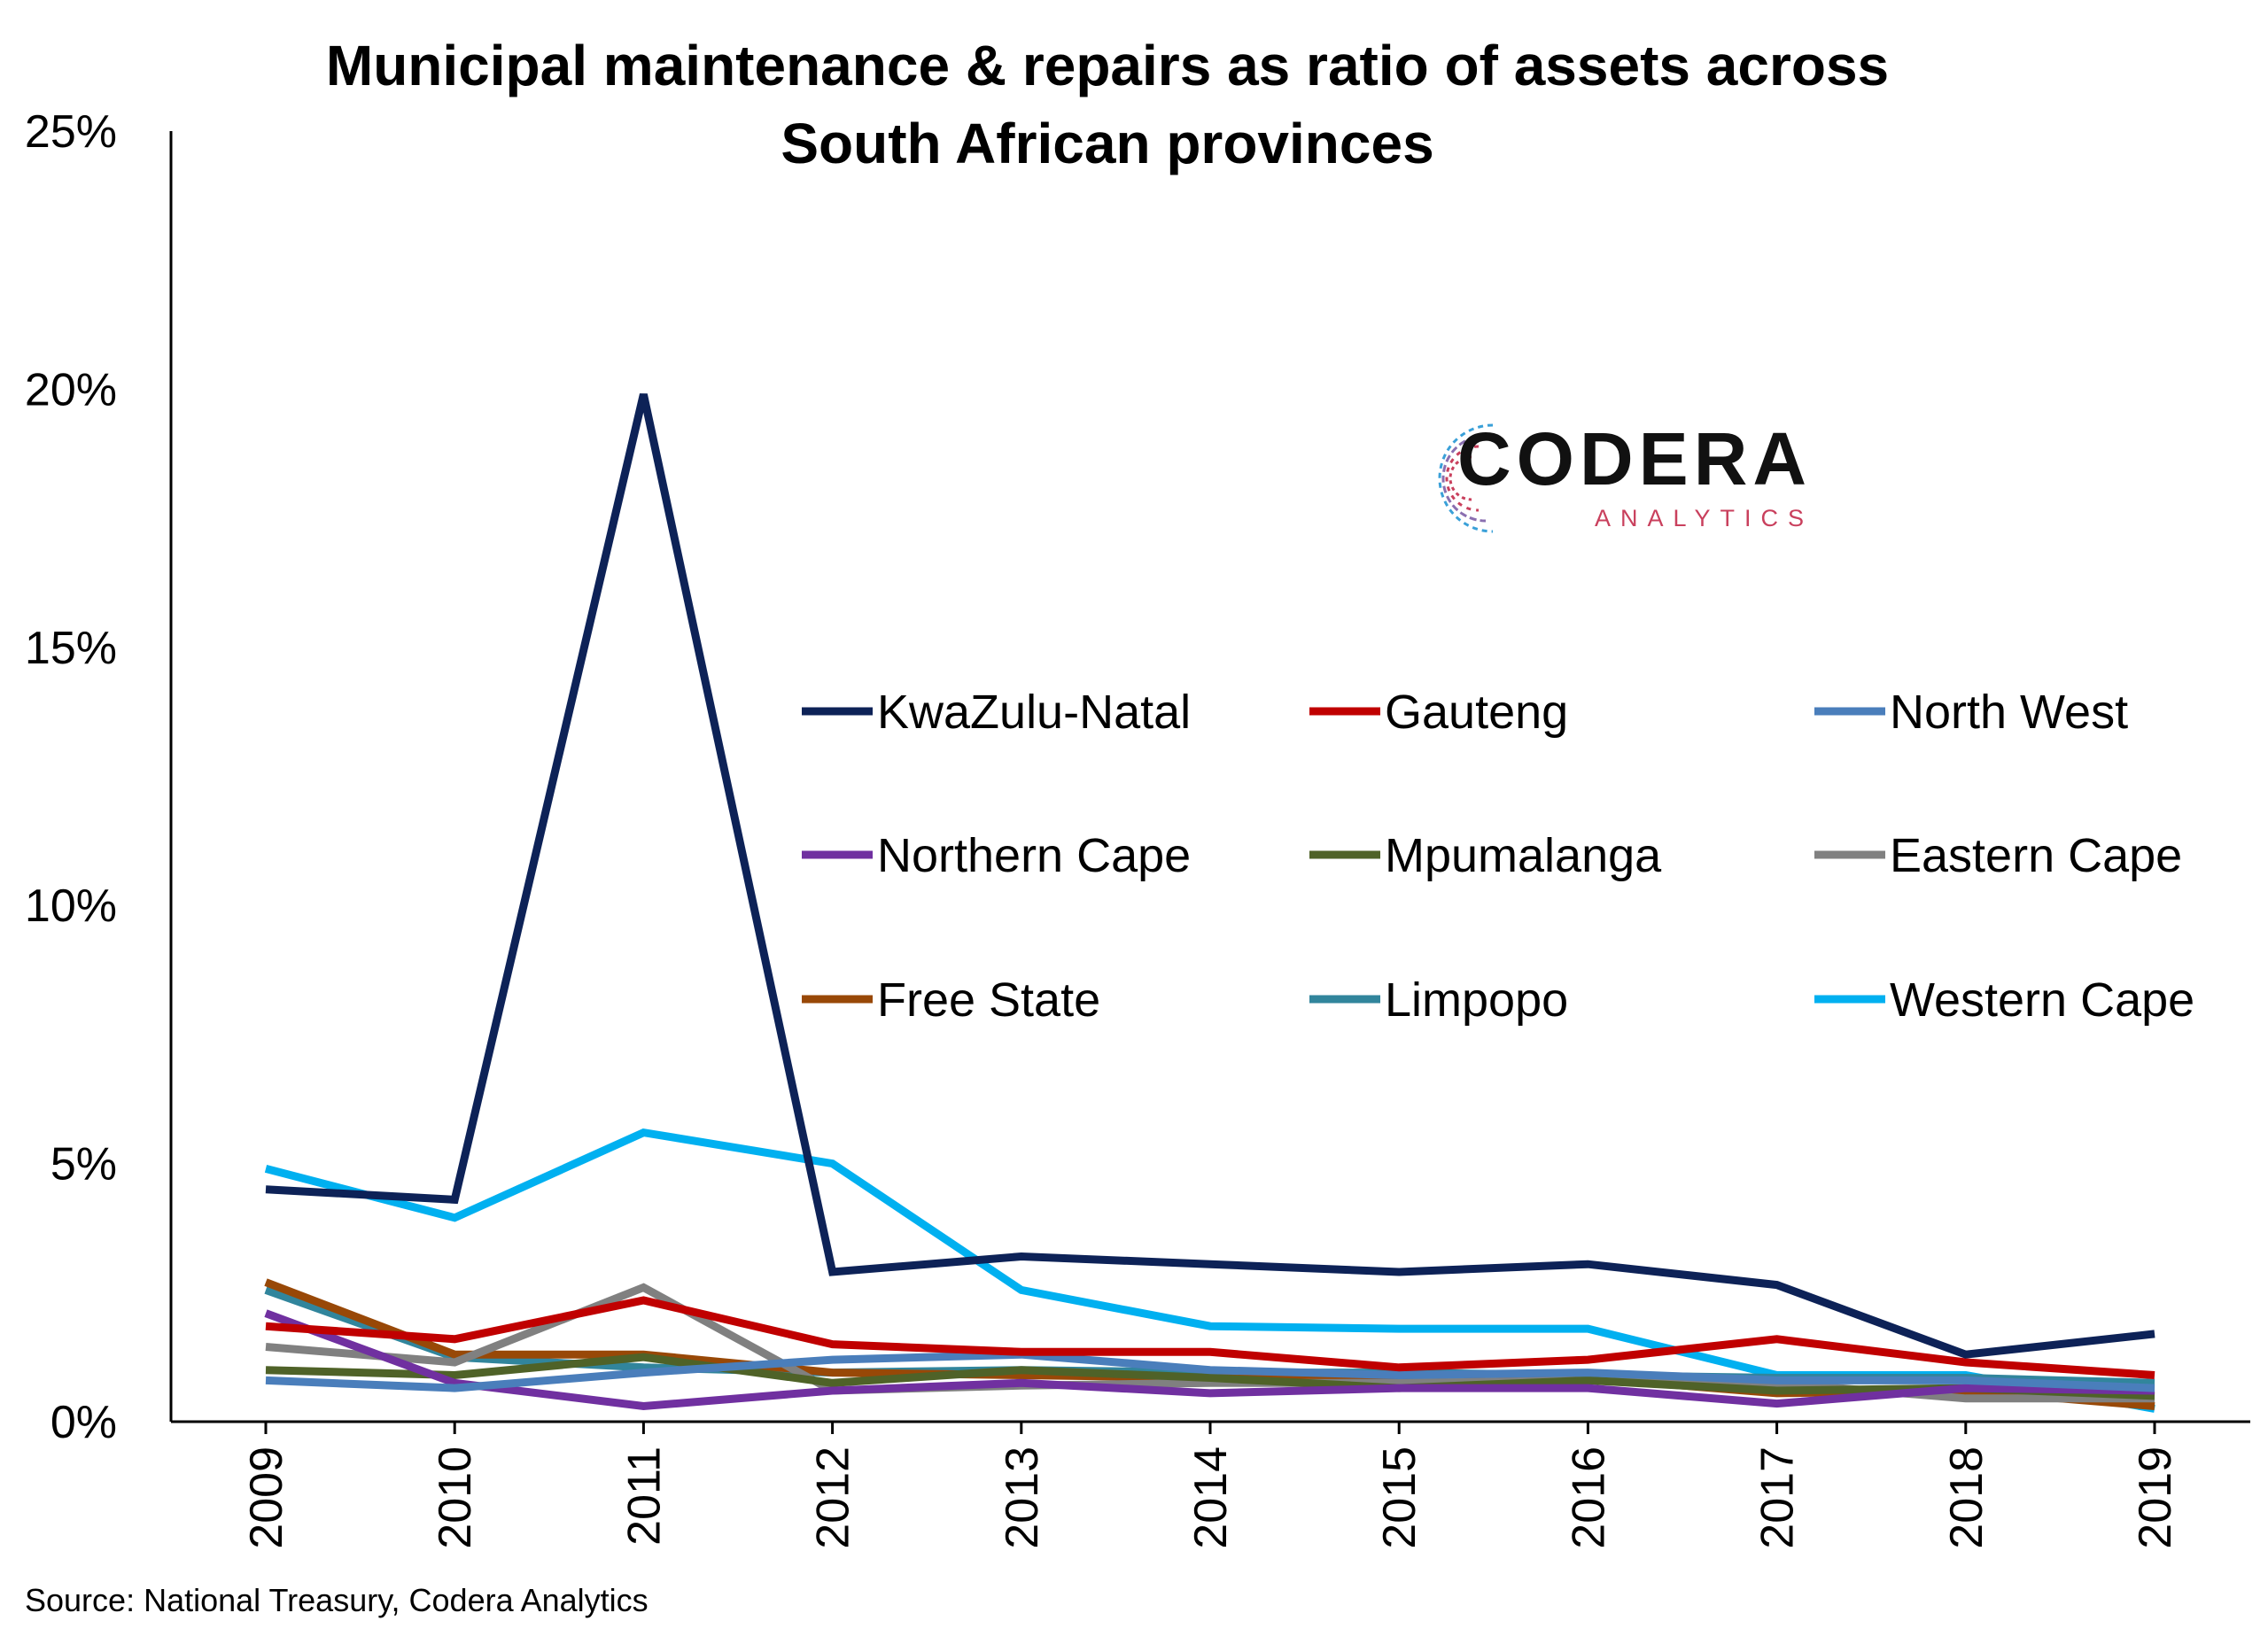  I want to click on x-tick-label: 2013, so click(1023, 1497).